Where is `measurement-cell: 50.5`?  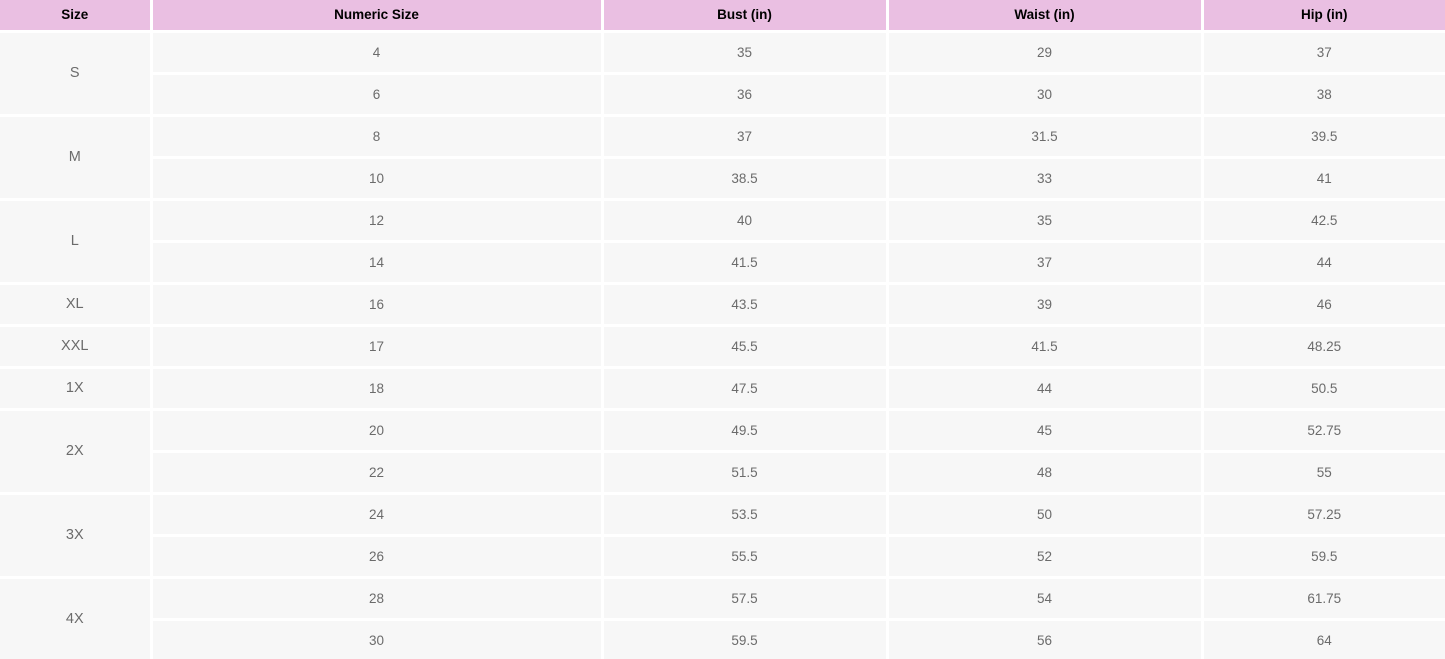 measurement-cell: 50.5 is located at coordinates (1323, 389).